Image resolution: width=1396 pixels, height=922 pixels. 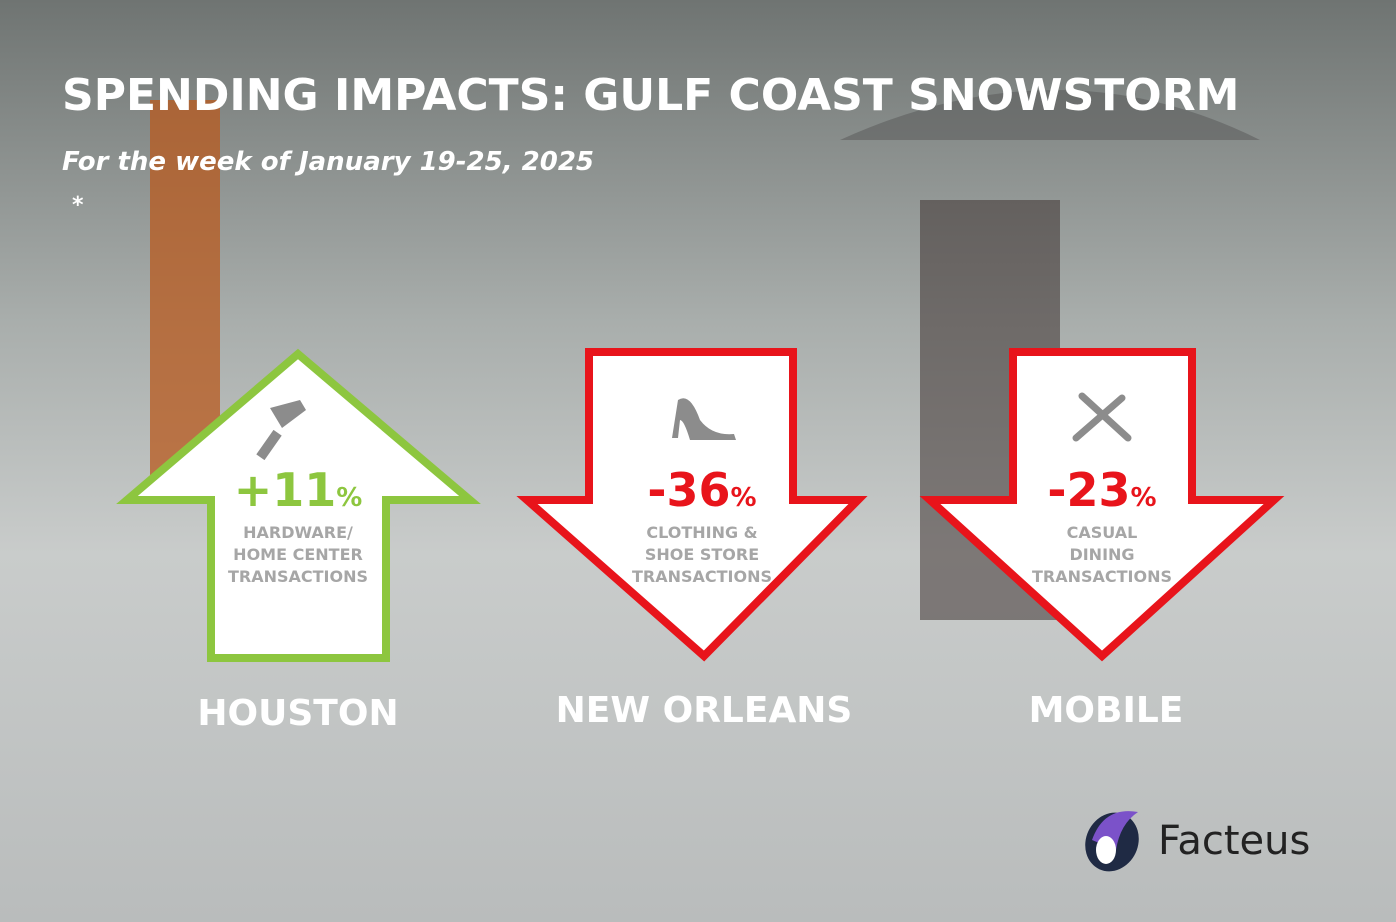 I want to click on hammer-icon, so click(x=281, y=430).